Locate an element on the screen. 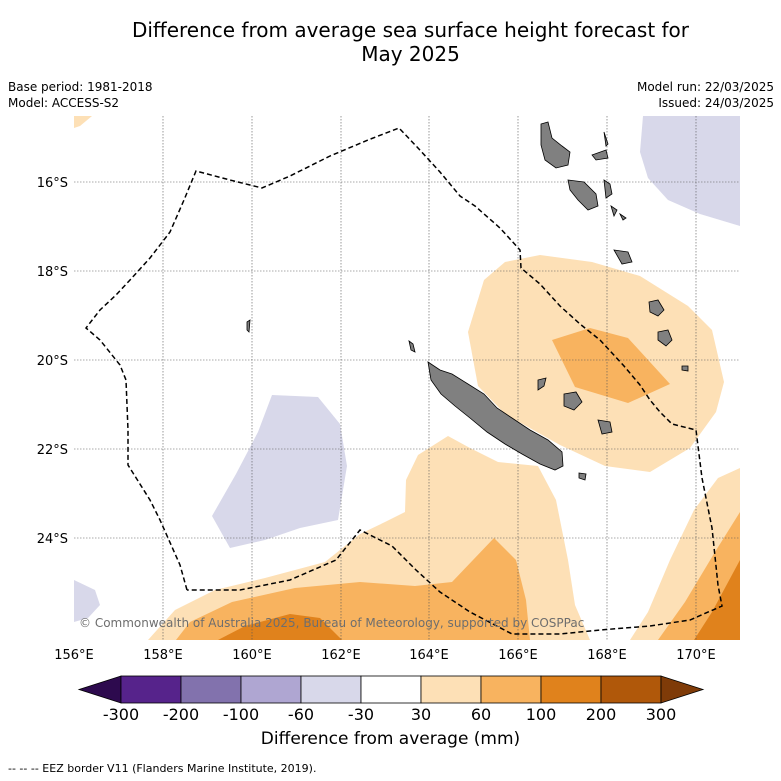  anomaly-region-60-south is located at coordinates (353, 589).